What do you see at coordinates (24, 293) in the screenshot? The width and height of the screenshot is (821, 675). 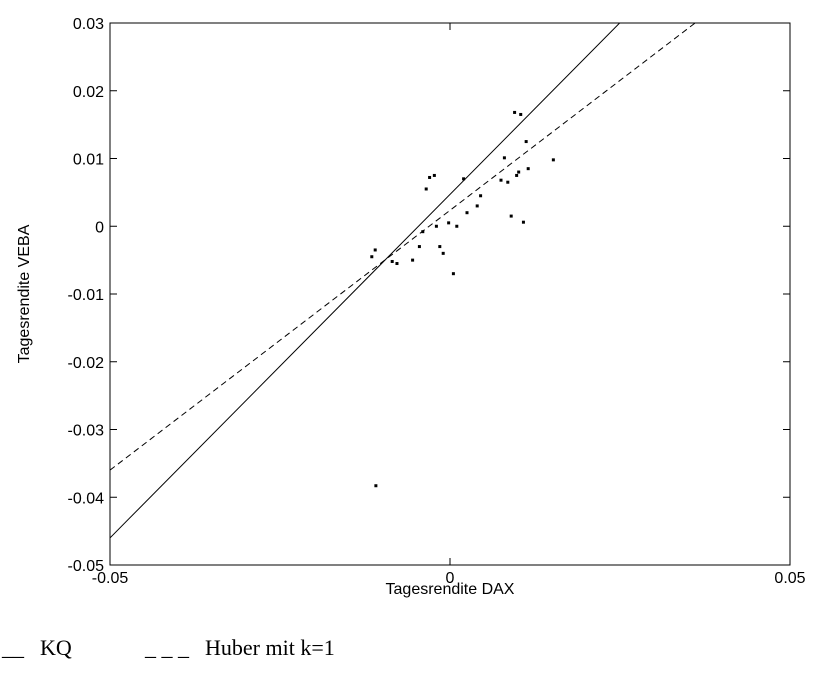 I see `y-axis-title: Tagesrendite VEBA` at bounding box center [24, 293].